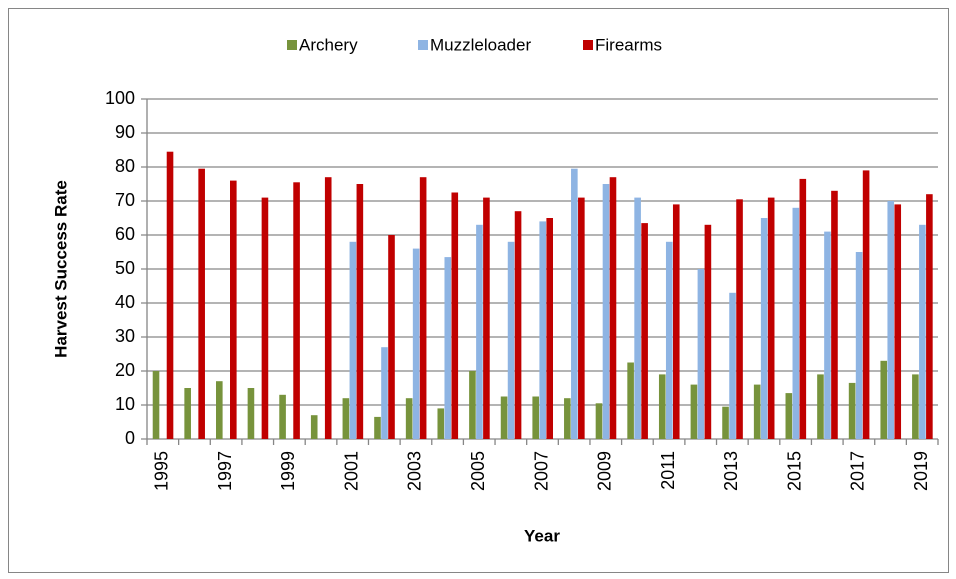 This screenshot has width=956, height=579. Describe the element at coordinates (125, 132) in the screenshot. I see `y-tick-label: 90` at that location.